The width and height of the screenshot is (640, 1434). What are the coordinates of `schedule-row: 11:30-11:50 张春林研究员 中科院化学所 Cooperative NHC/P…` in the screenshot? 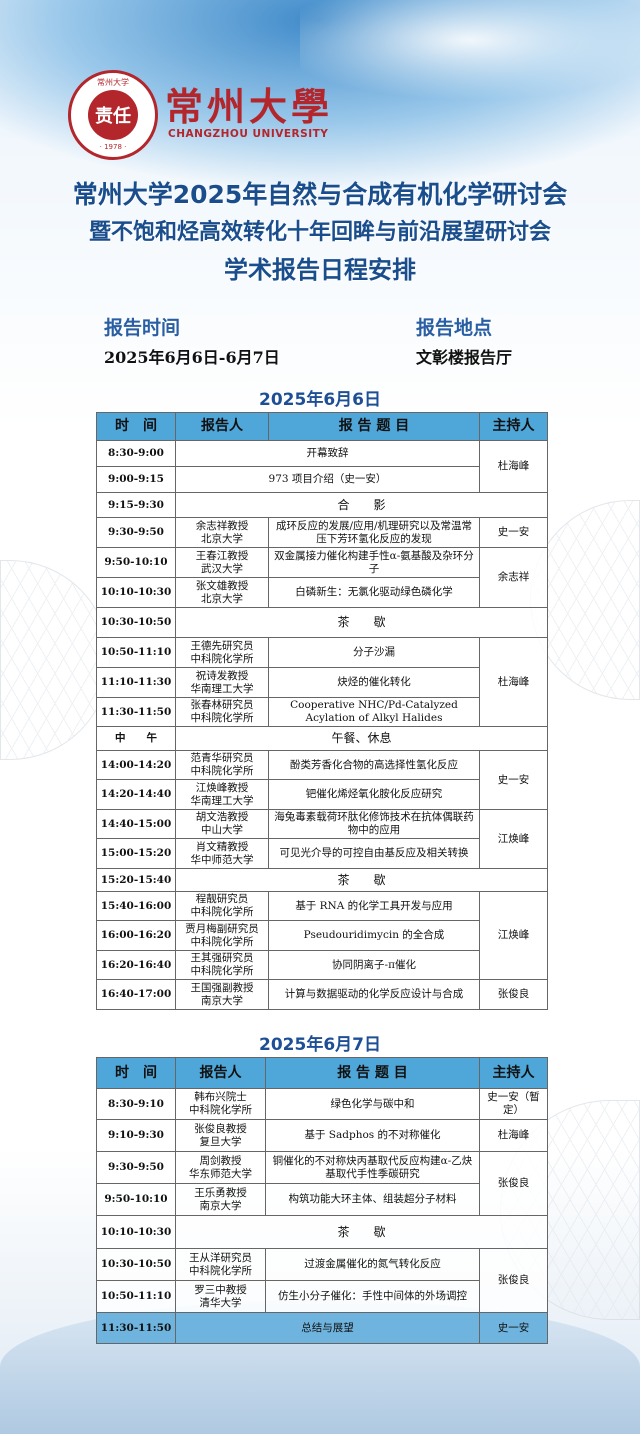 It's located at (322, 712).